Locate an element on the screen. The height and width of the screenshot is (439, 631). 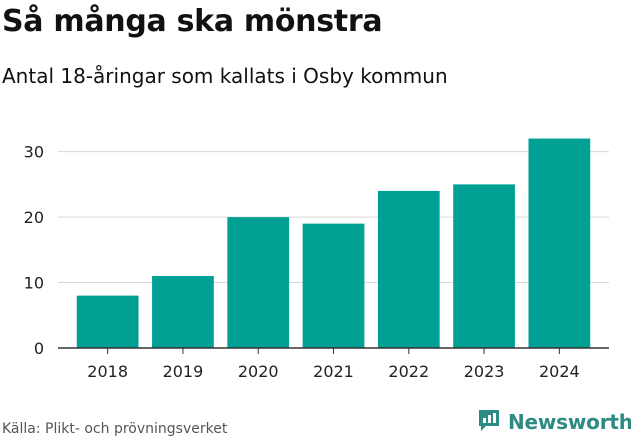
newsworthy-logo: Newsworthy is located at coordinates (553, 422).